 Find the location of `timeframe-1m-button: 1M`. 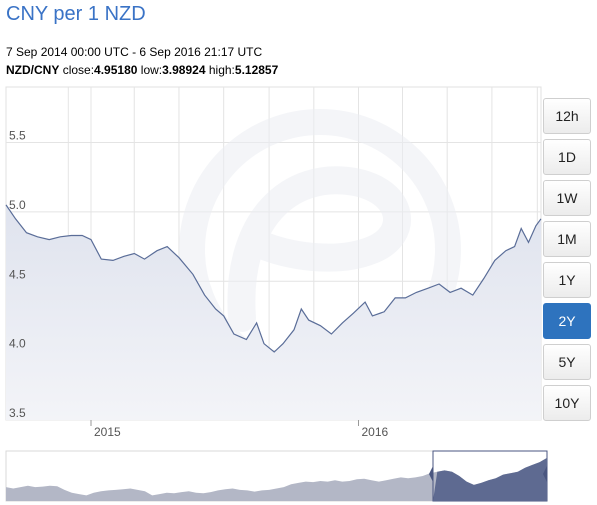

timeframe-1m-button: 1M is located at coordinates (567, 239).